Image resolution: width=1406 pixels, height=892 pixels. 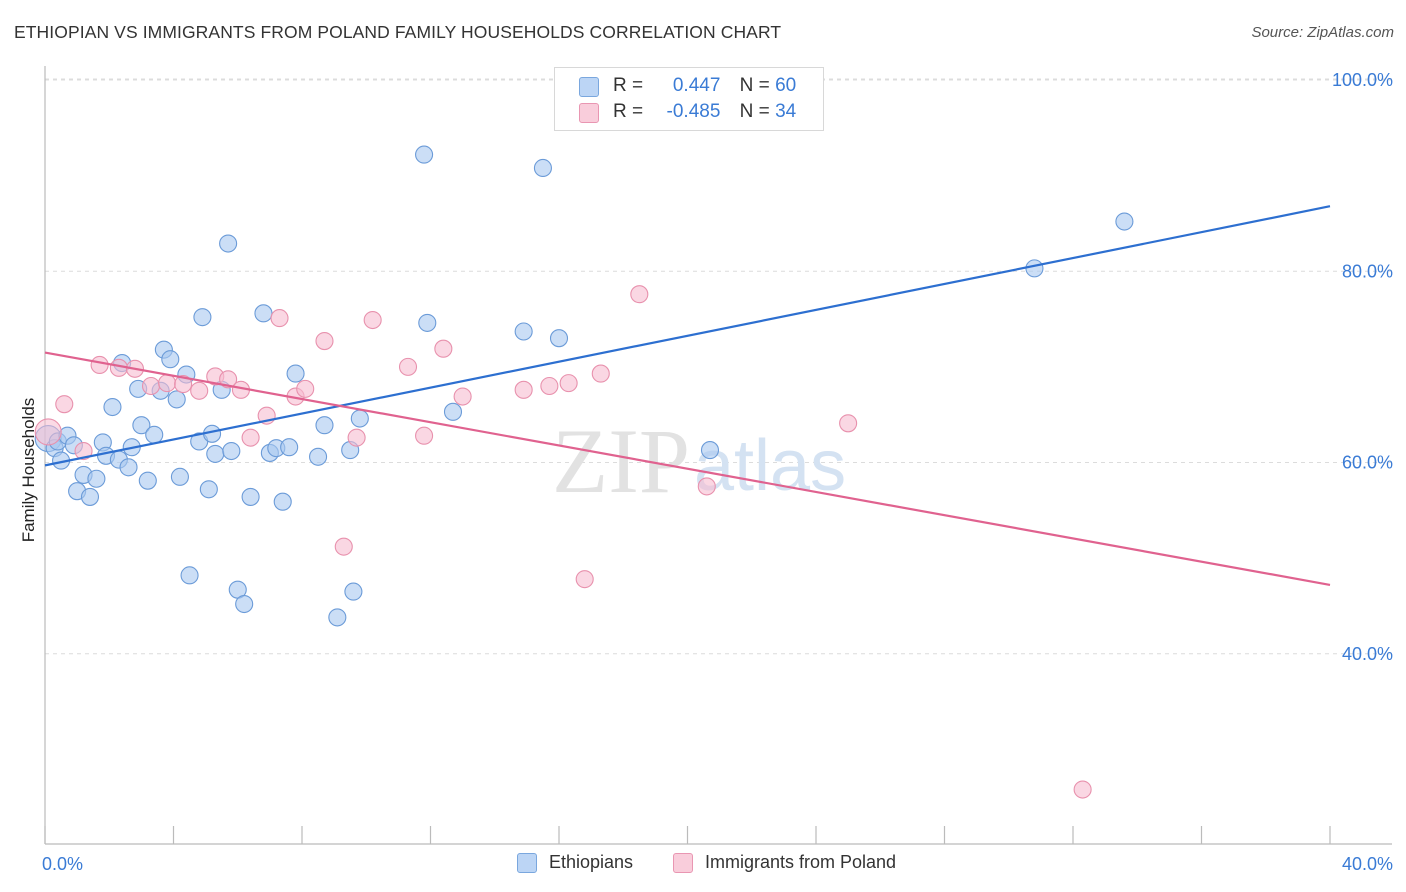 What do you see at coordinates (1367, 864) in the screenshot?
I see `x-tick-label: 40.0%` at bounding box center [1367, 864].